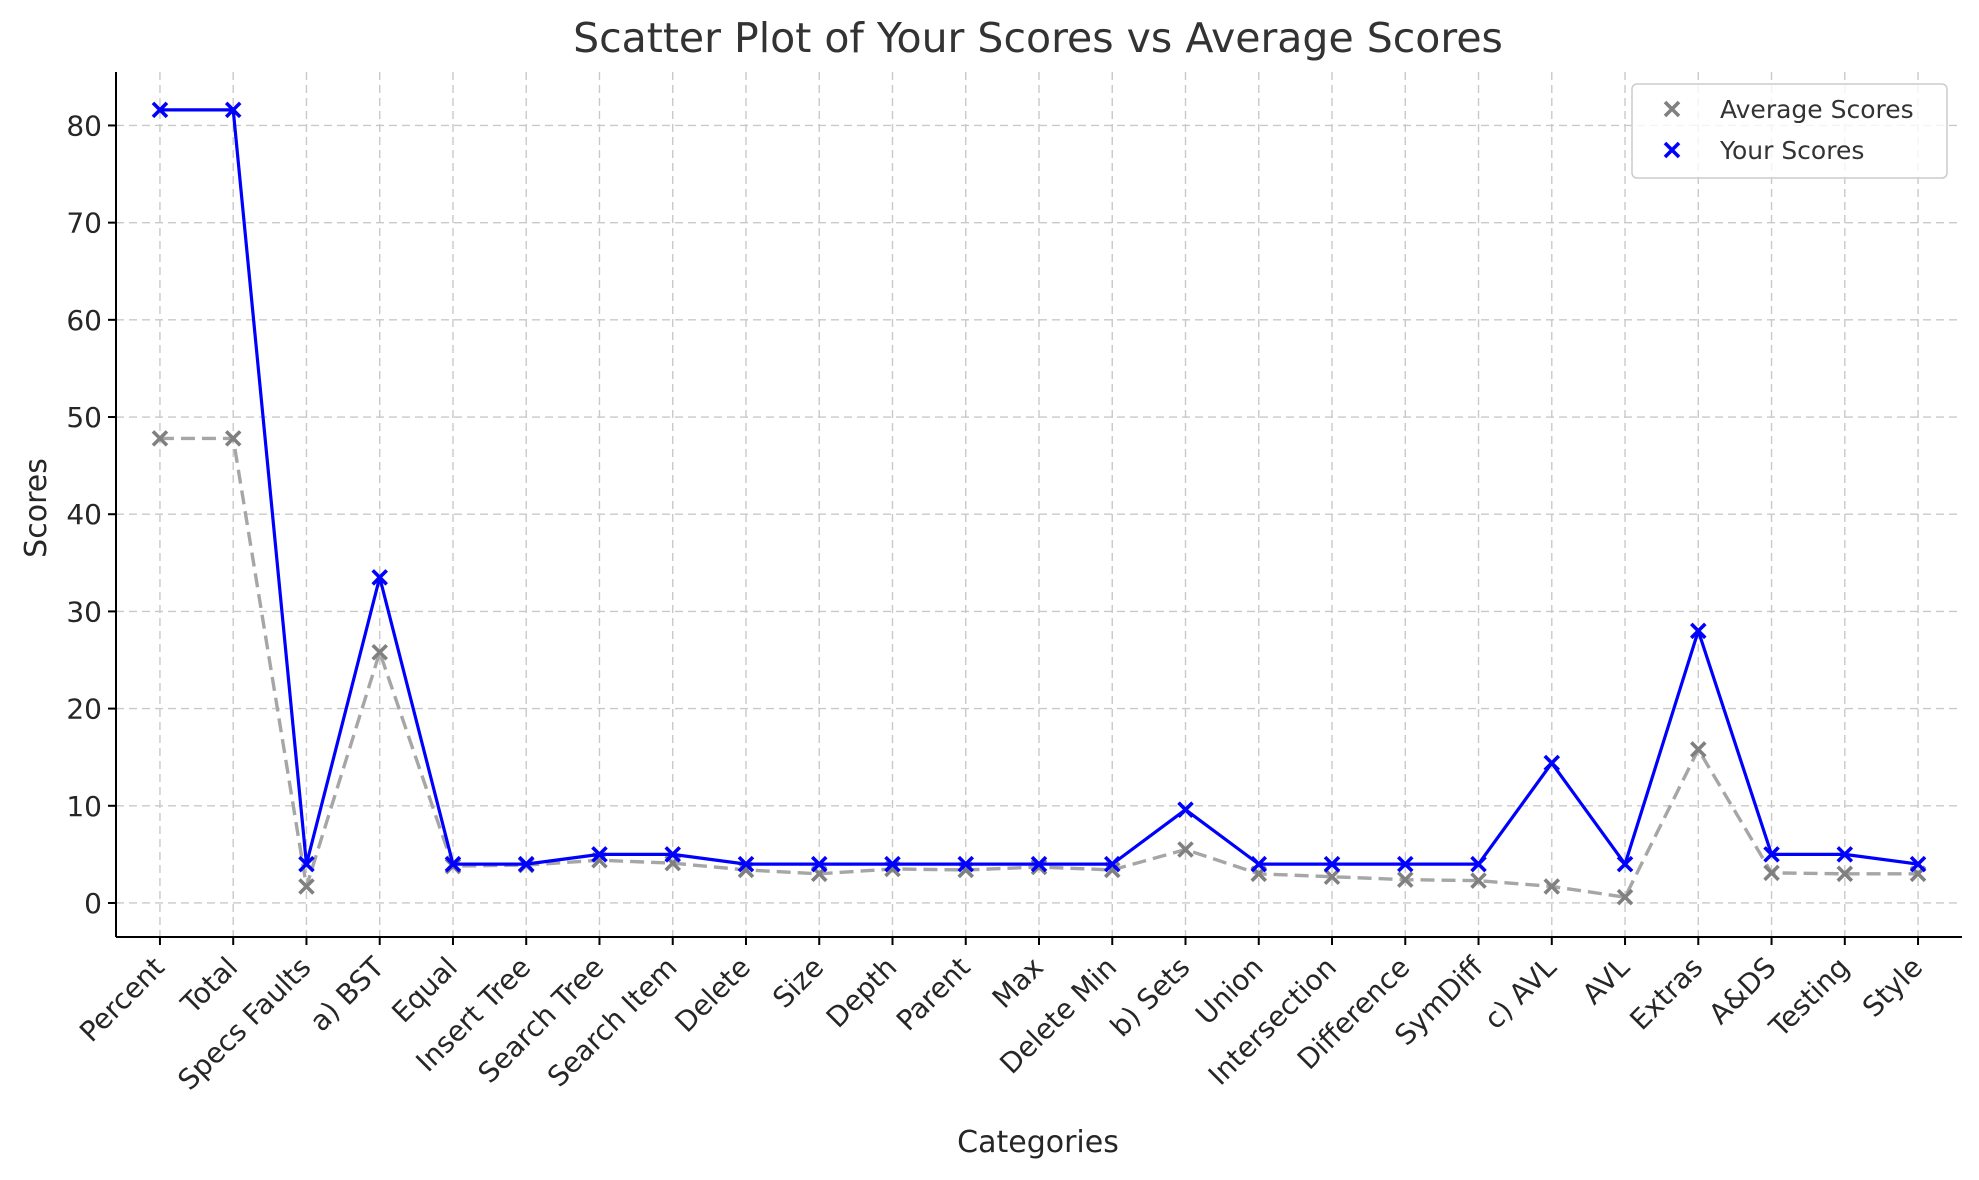 The image size is (1979, 1180). Describe the element at coordinates (1817, 109) in the screenshot. I see `legend-label-average-scores: Average Scores` at that location.